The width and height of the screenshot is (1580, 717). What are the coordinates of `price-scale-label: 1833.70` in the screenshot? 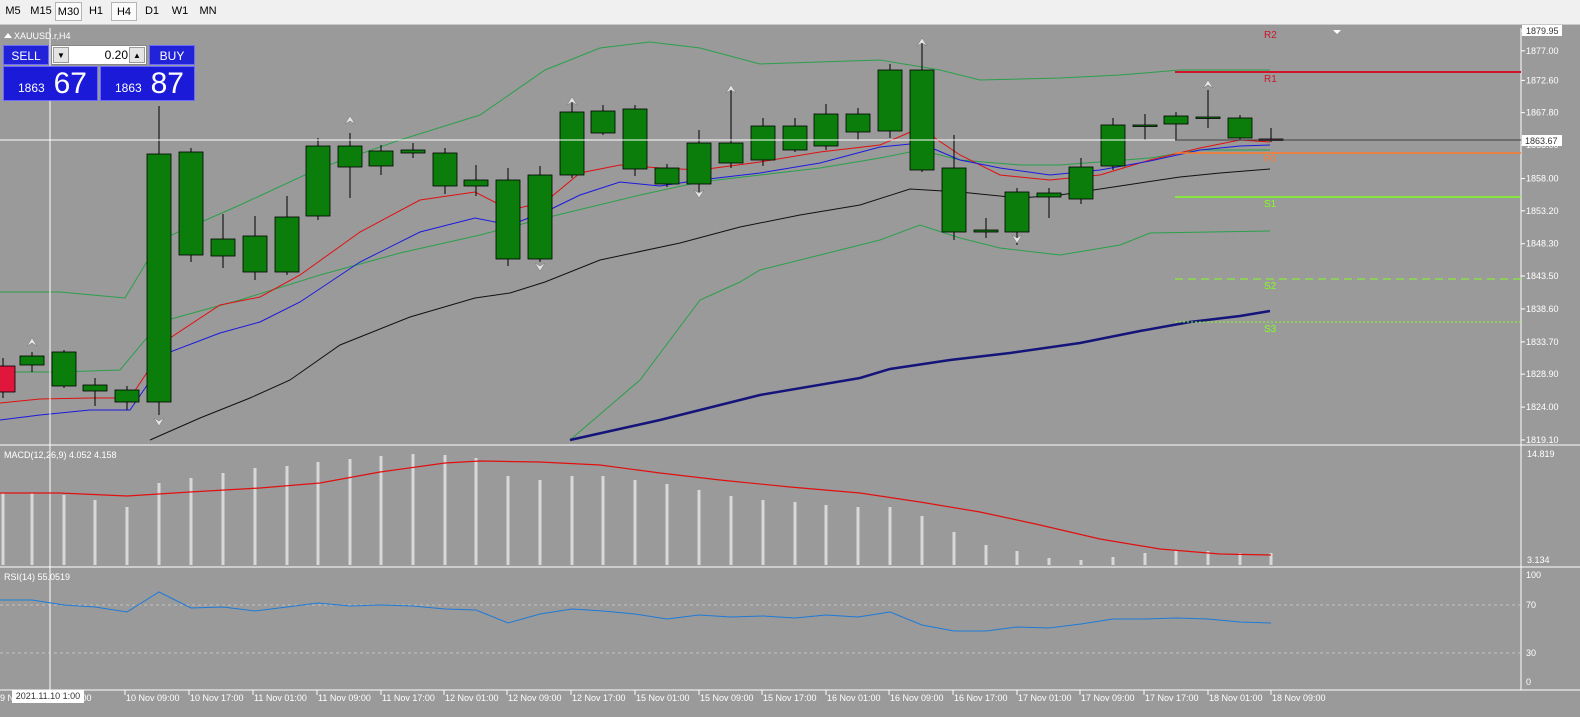 It's located at (1542, 342).